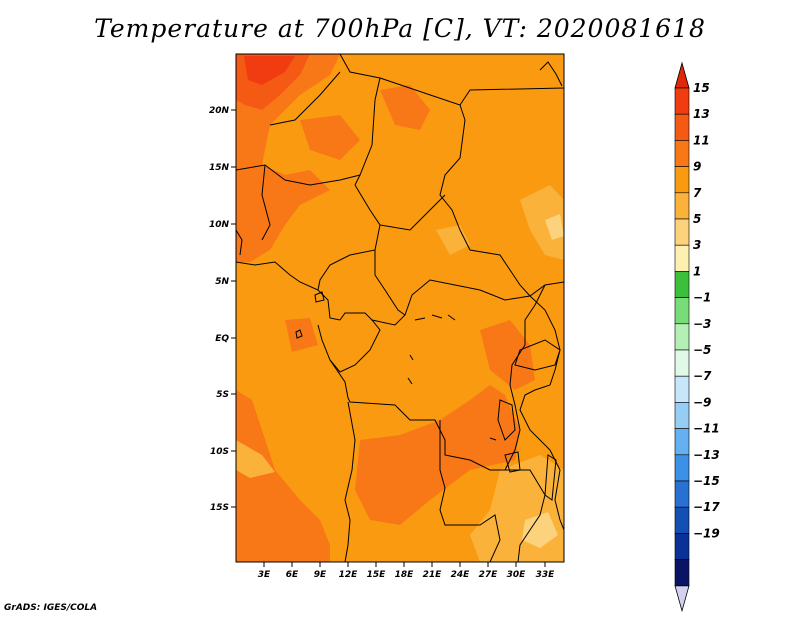 The height and width of the screenshot is (618, 800). Describe the element at coordinates (452, 377) in the screenshot. I see `river-lines` at that location.